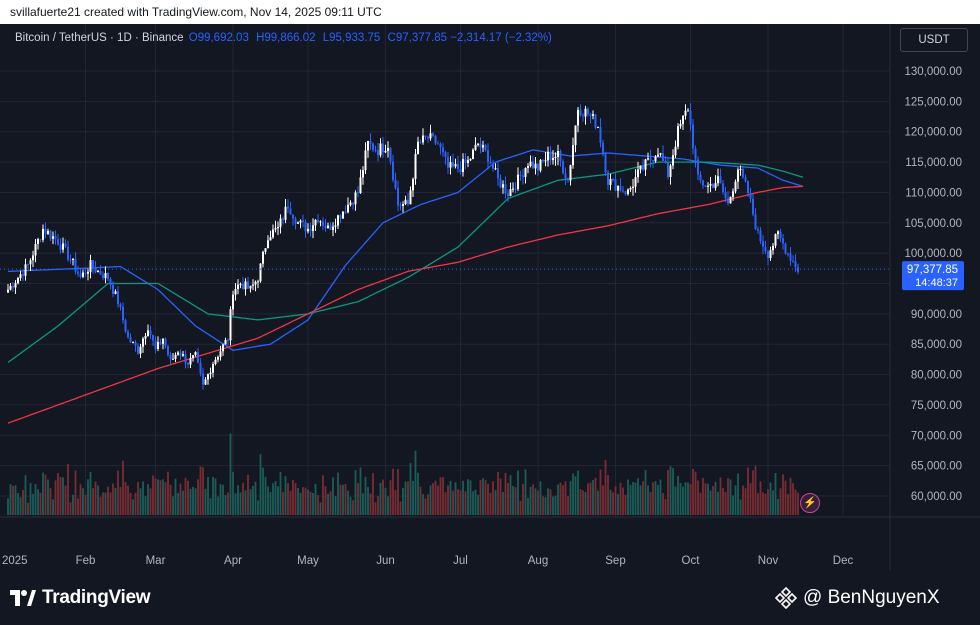 This screenshot has height=625, width=980. Describe the element at coordinates (810, 503) in the screenshot. I see `lightning-icon: ⚡` at that location.